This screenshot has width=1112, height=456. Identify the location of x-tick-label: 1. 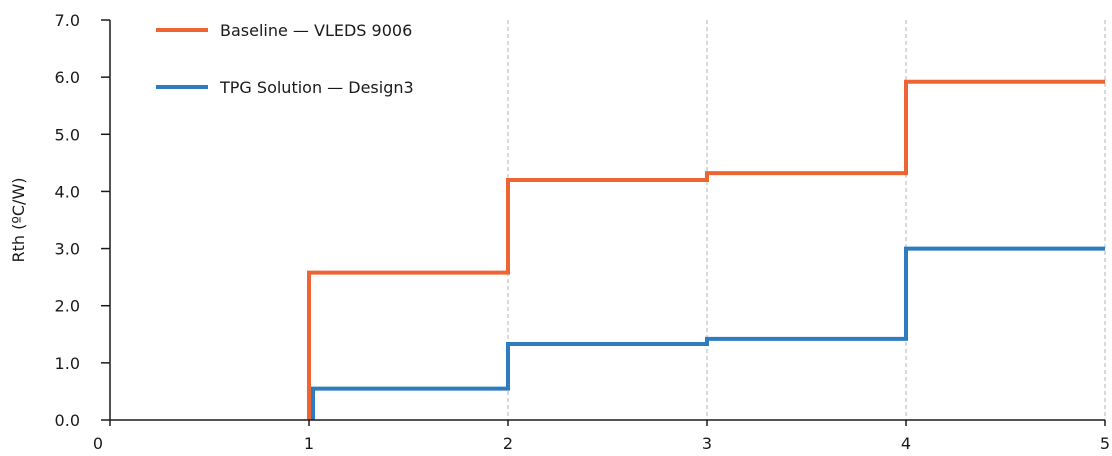
(309, 443).